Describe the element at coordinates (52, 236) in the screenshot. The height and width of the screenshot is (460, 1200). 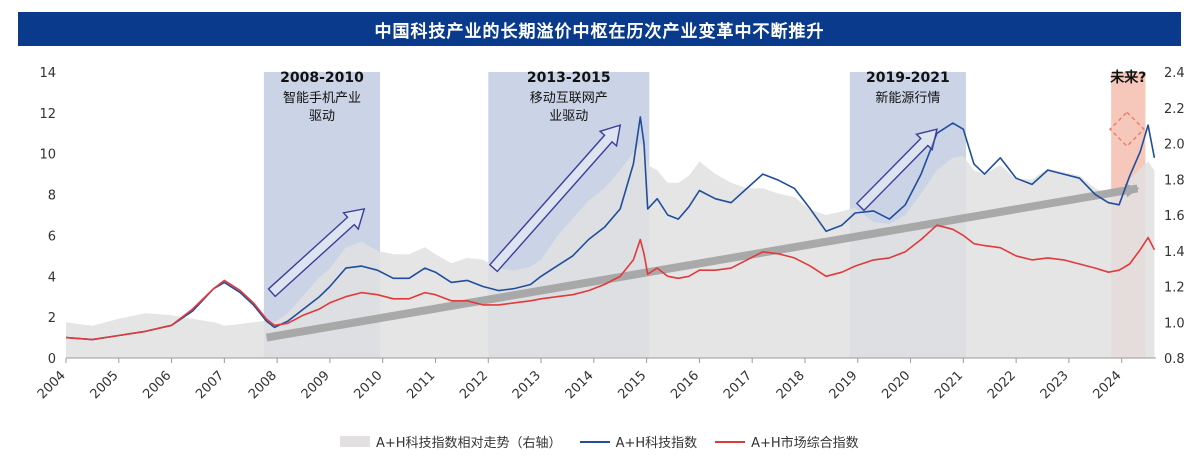
I see `left-tick-label: 6` at that location.